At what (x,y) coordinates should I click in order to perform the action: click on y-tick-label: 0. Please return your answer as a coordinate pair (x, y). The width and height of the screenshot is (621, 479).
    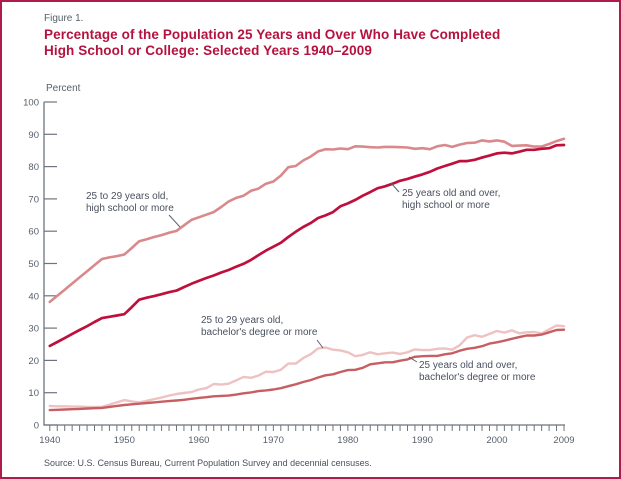
    Looking at the image, I should click on (36, 426).